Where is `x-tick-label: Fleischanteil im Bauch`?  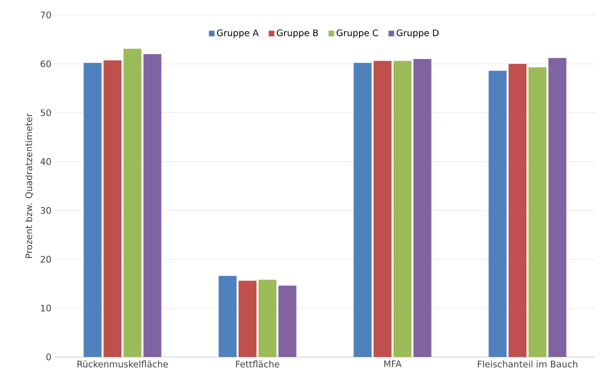
x-tick-label: Fleischanteil im Bauch is located at coordinates (528, 364).